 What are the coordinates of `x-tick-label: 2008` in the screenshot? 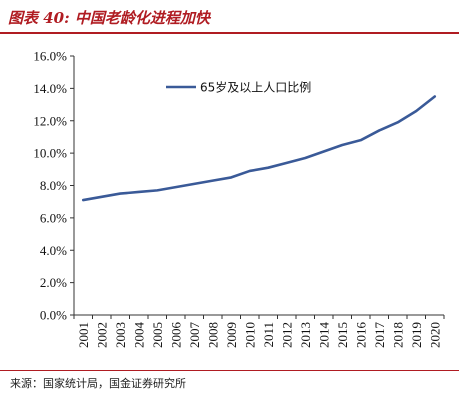 It's located at (212, 335).